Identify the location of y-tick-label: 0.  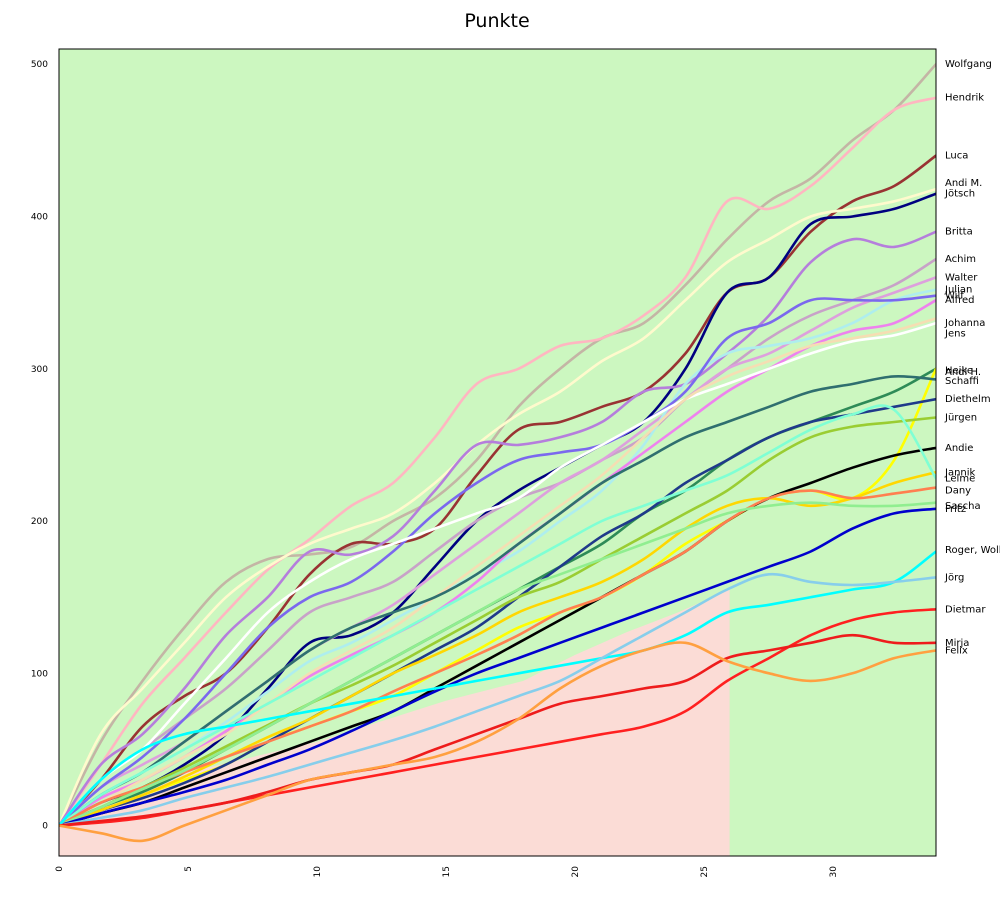
(45, 827).